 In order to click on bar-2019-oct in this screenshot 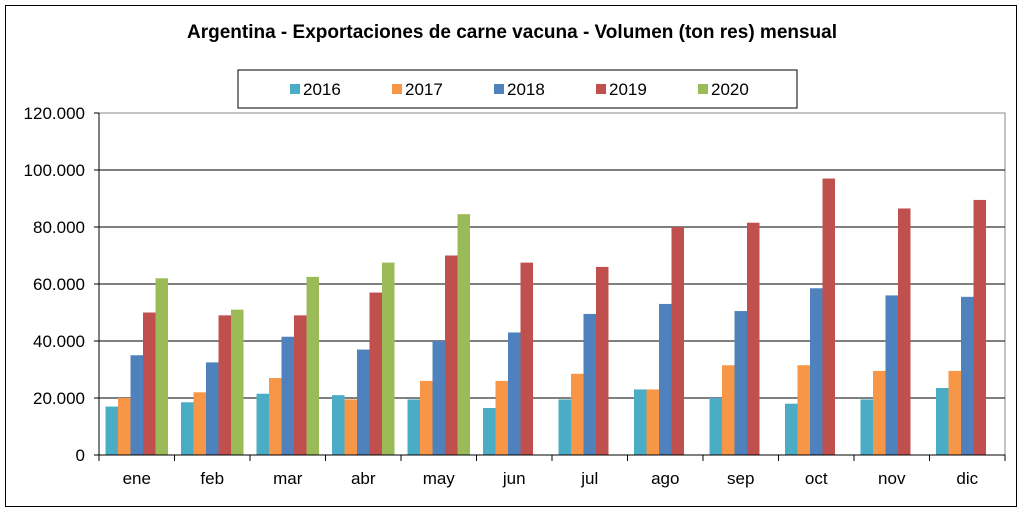, I will do `click(828, 317)`.